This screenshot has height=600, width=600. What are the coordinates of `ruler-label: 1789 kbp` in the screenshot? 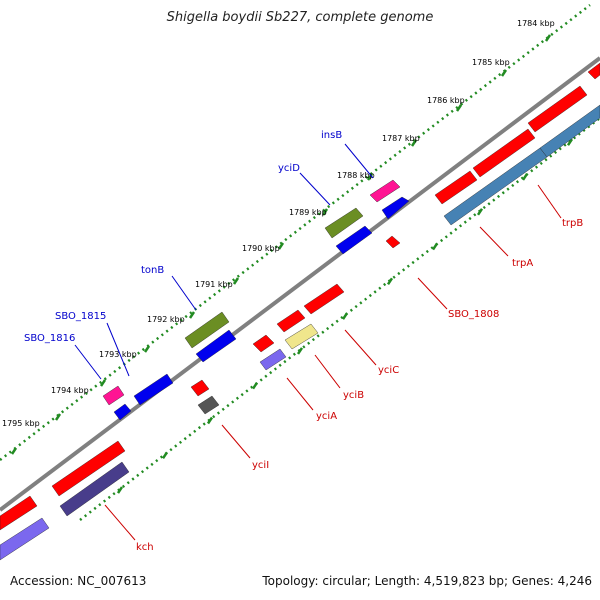 It's located at (308, 212).